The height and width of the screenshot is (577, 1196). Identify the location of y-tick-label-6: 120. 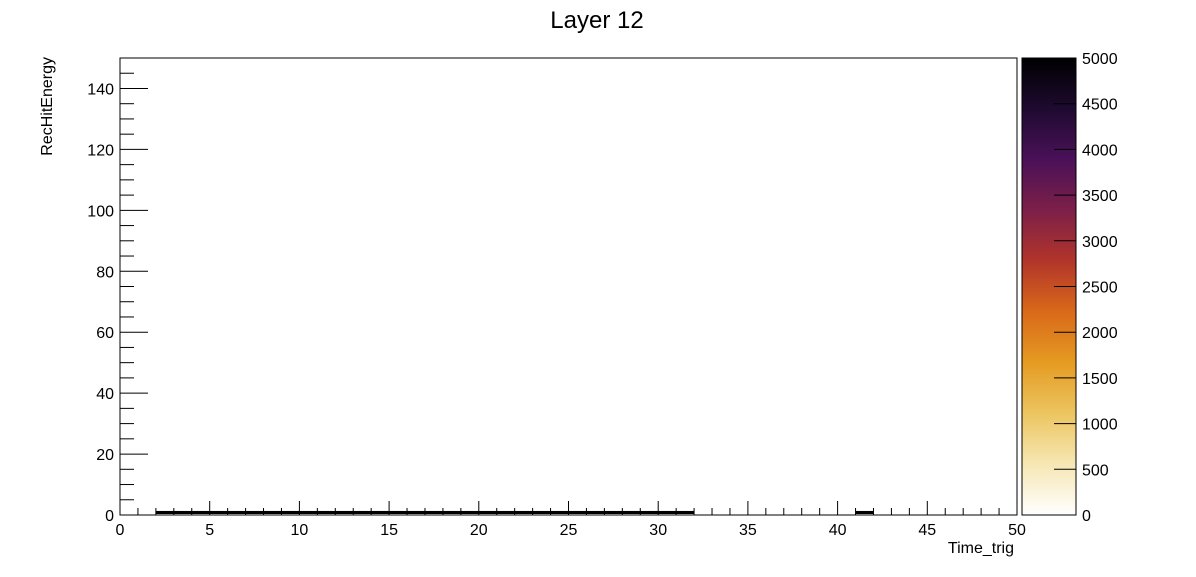
(100, 150).